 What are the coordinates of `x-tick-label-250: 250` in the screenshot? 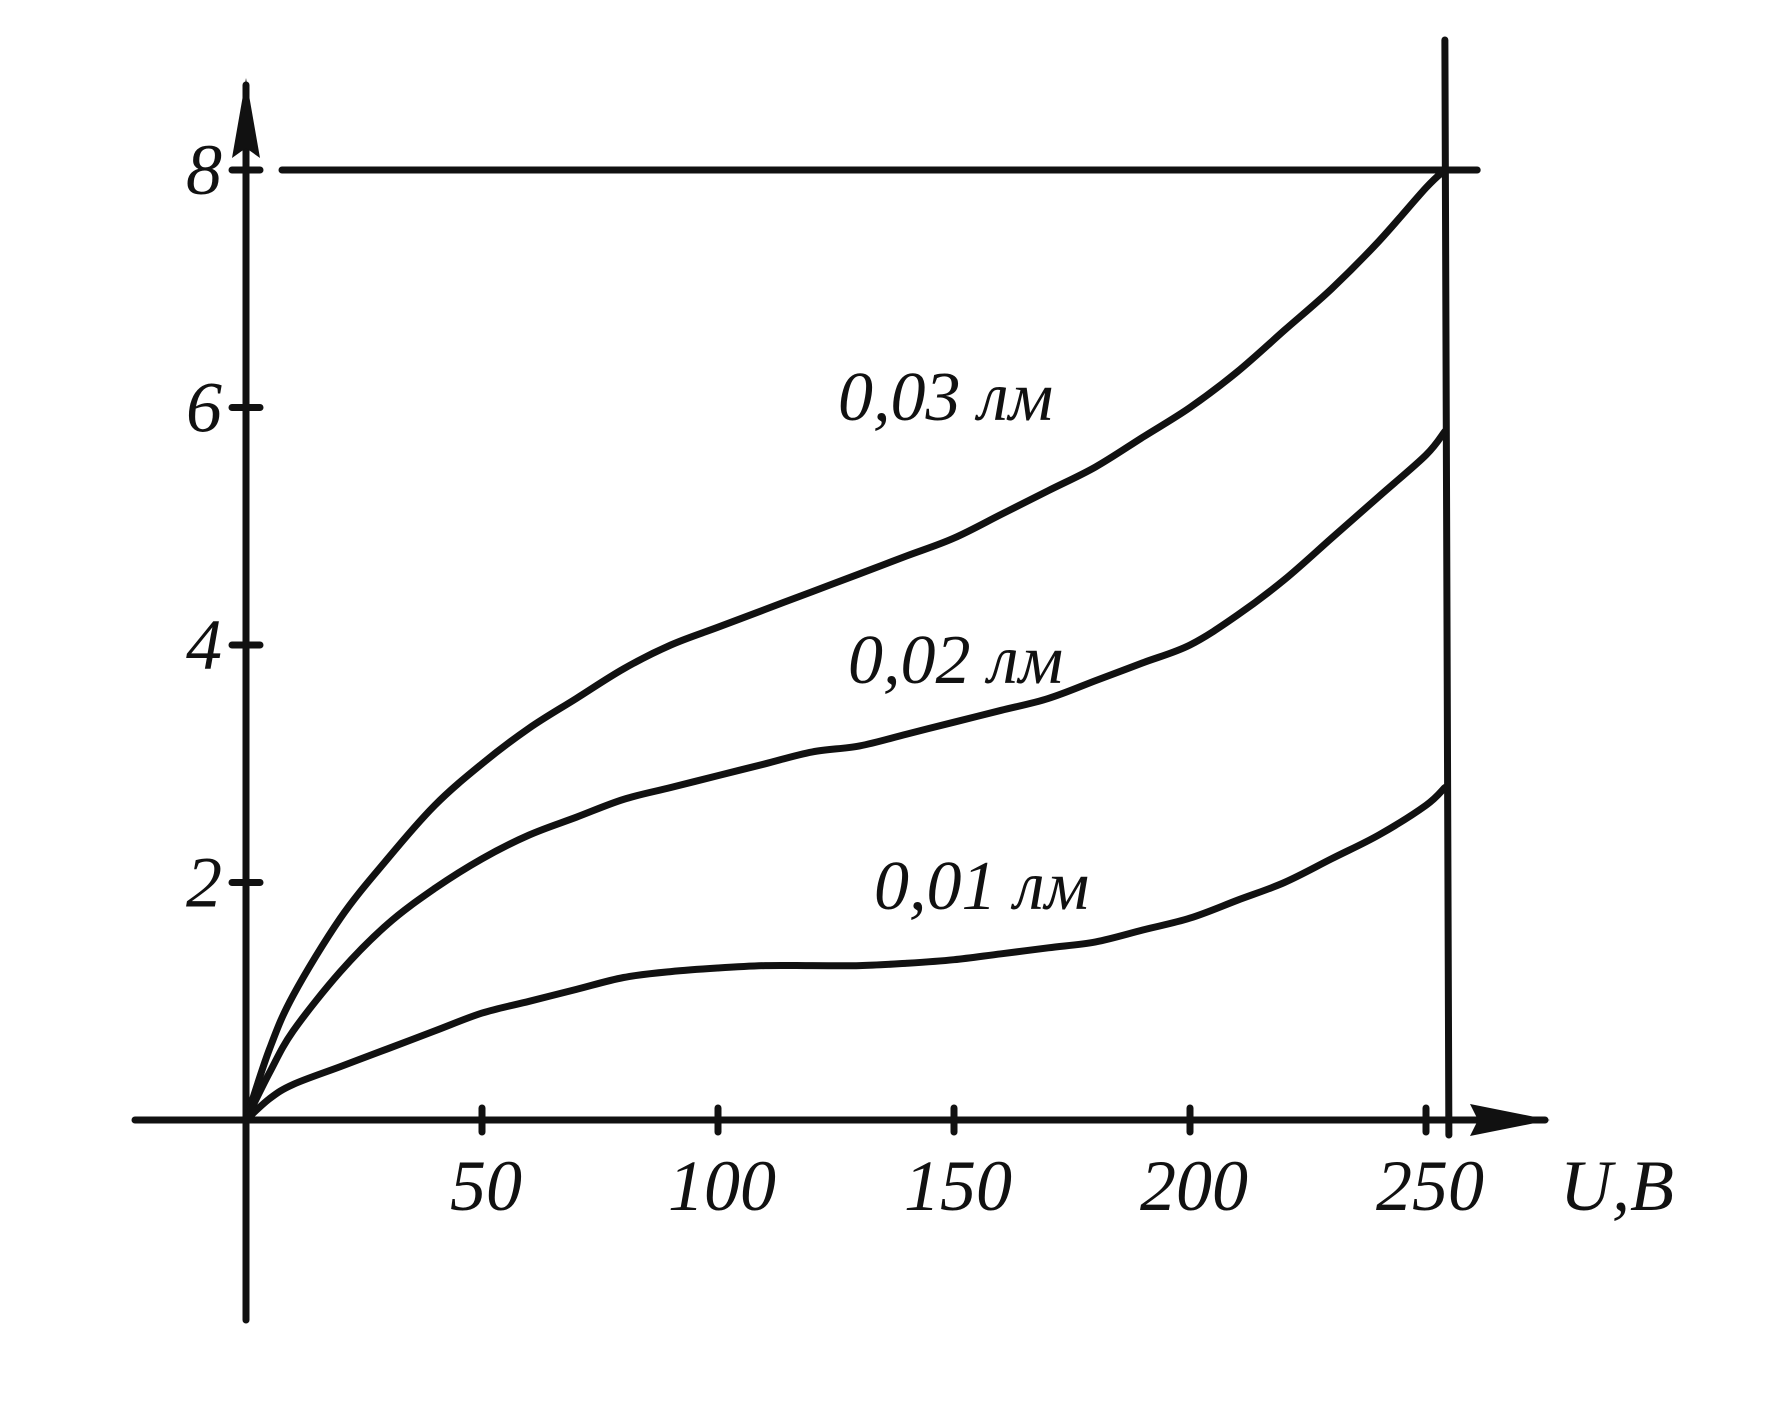 It's located at (1430, 1186).